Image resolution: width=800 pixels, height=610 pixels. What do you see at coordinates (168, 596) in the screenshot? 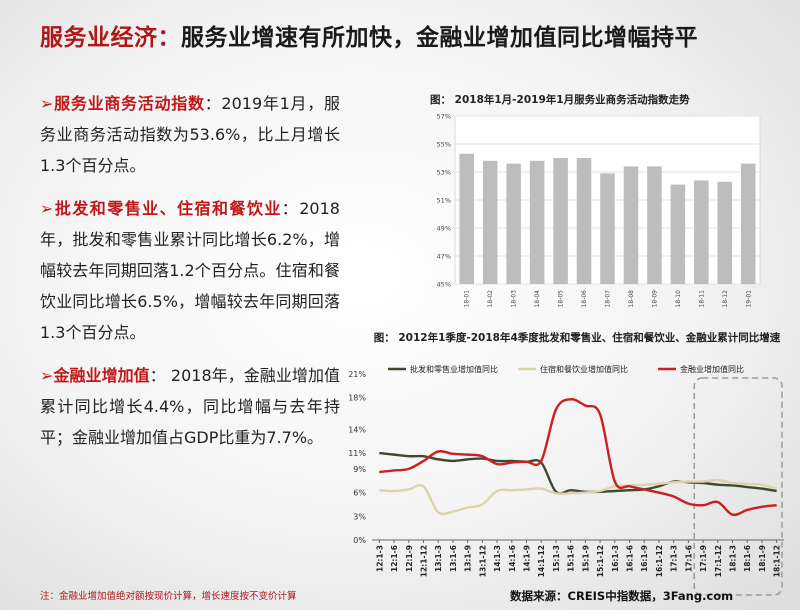
I see `footnote: 注：金融业增加值绝对额按现价计算，增长速度按不变价计算` at bounding box center [168, 596].